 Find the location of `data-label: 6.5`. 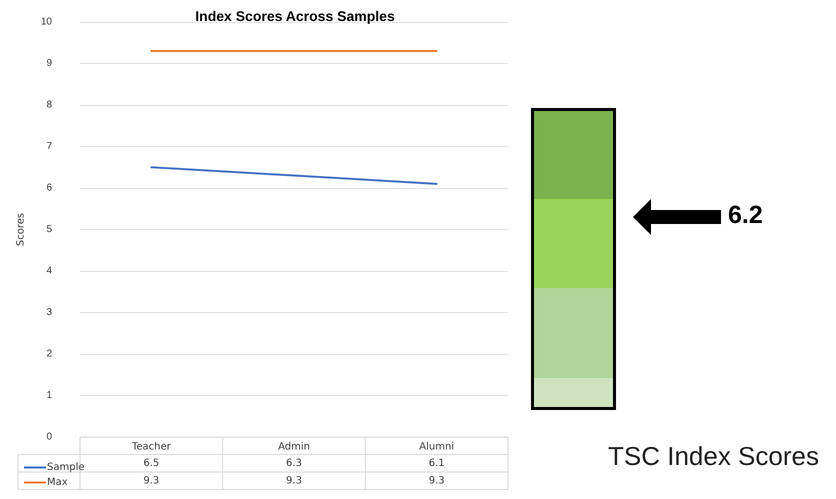

data-label: 6.5 is located at coordinates (151, 463).